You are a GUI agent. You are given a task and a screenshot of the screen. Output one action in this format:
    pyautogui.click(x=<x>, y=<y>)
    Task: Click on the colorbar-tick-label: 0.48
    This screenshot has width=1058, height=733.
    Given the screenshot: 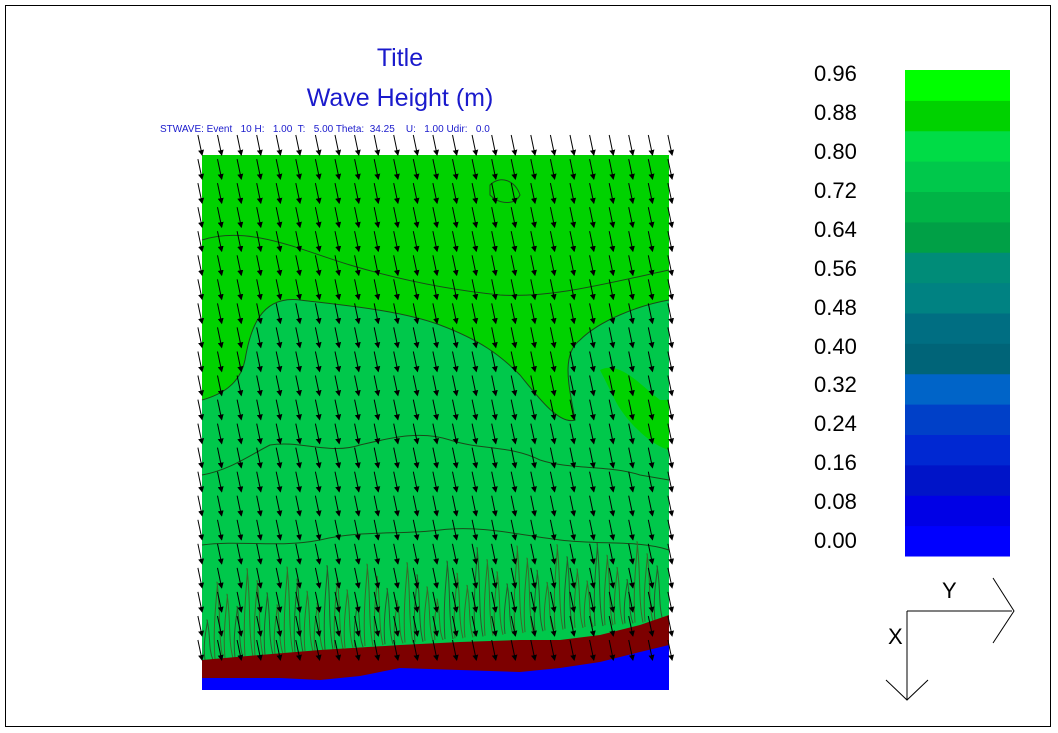 What is the action you would take?
    pyautogui.click(x=835, y=307)
    